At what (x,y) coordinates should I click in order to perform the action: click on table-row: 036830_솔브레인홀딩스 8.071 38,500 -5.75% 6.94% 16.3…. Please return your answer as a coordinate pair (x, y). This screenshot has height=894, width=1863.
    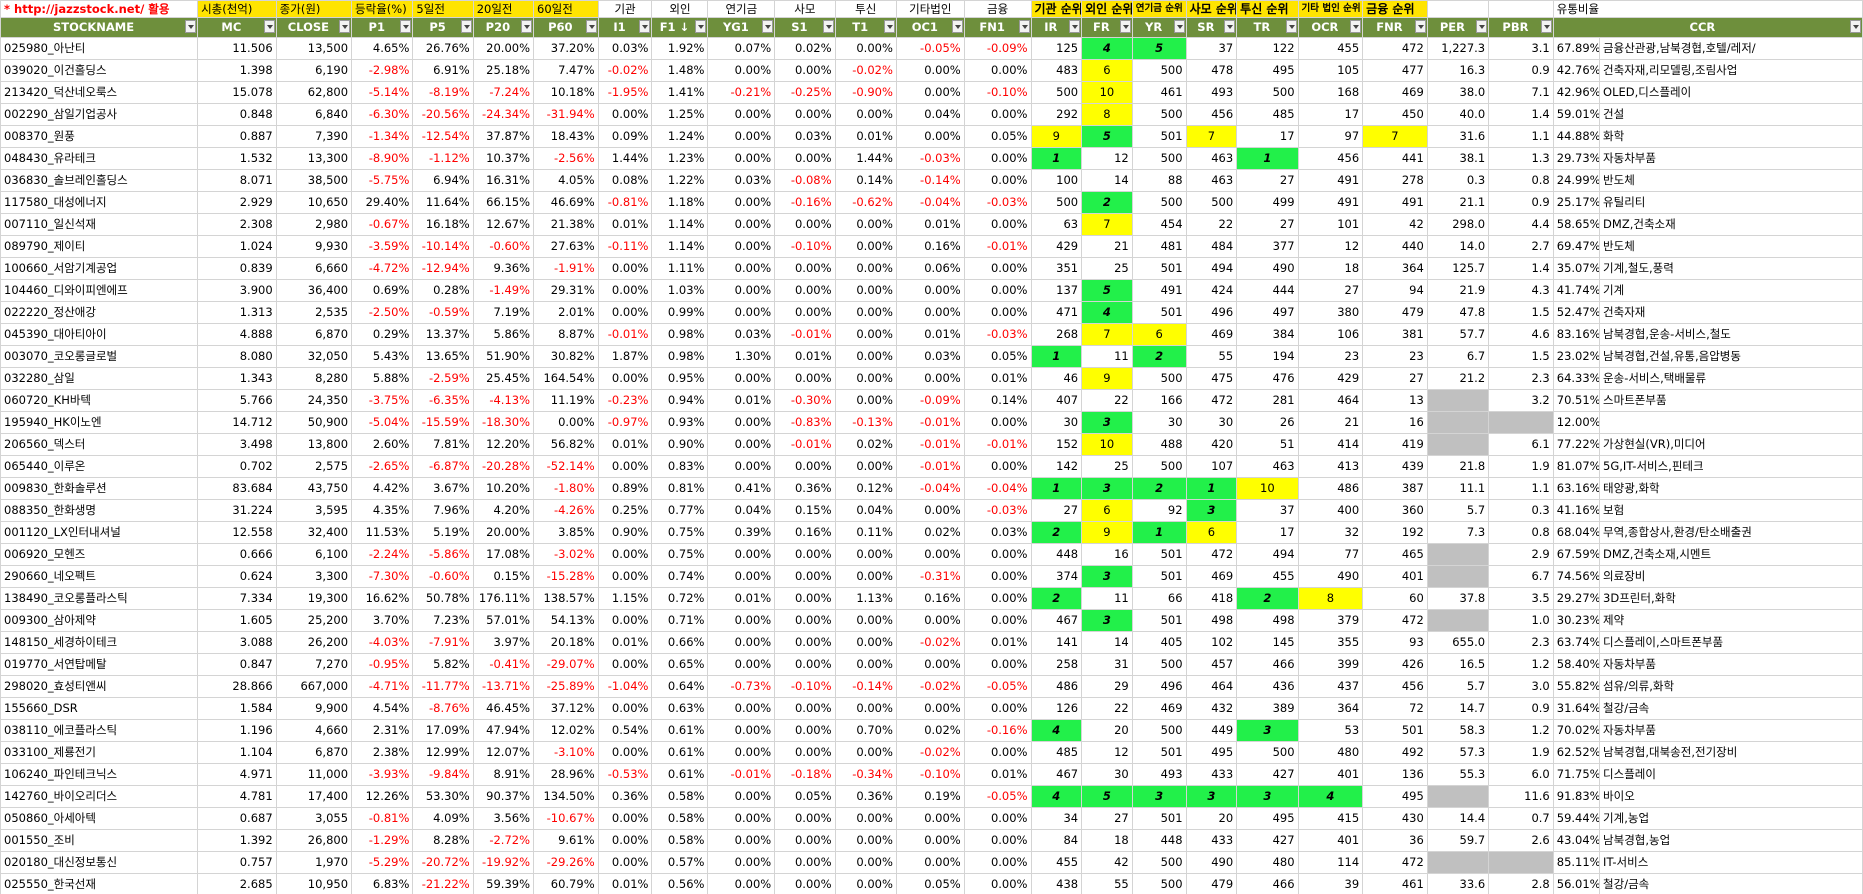
    Looking at the image, I should click on (931, 180).